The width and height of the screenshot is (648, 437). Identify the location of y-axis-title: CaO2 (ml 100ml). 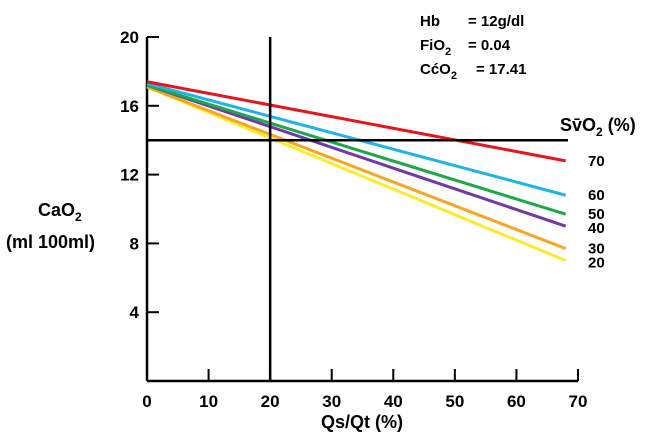
(50, 226).